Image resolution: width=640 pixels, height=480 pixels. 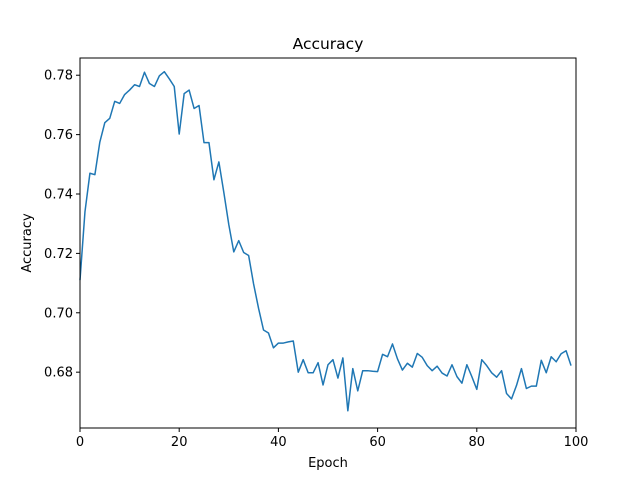 I want to click on chart-title: Accuracy, so click(x=328, y=44).